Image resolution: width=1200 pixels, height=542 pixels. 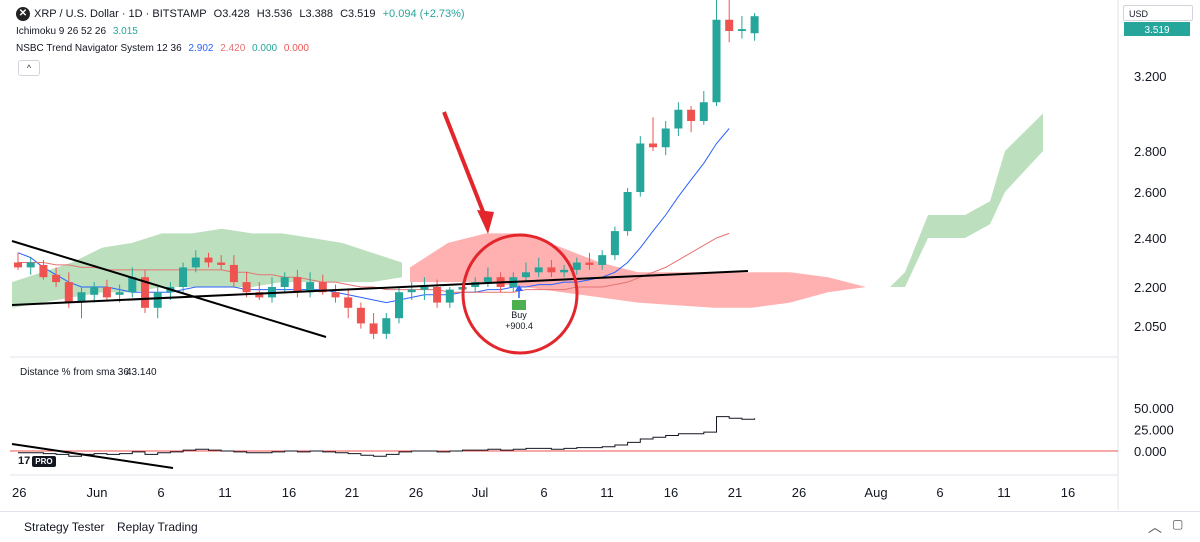 What do you see at coordinates (519, 326) in the screenshot?
I see `buy-value: +900.4` at bounding box center [519, 326].